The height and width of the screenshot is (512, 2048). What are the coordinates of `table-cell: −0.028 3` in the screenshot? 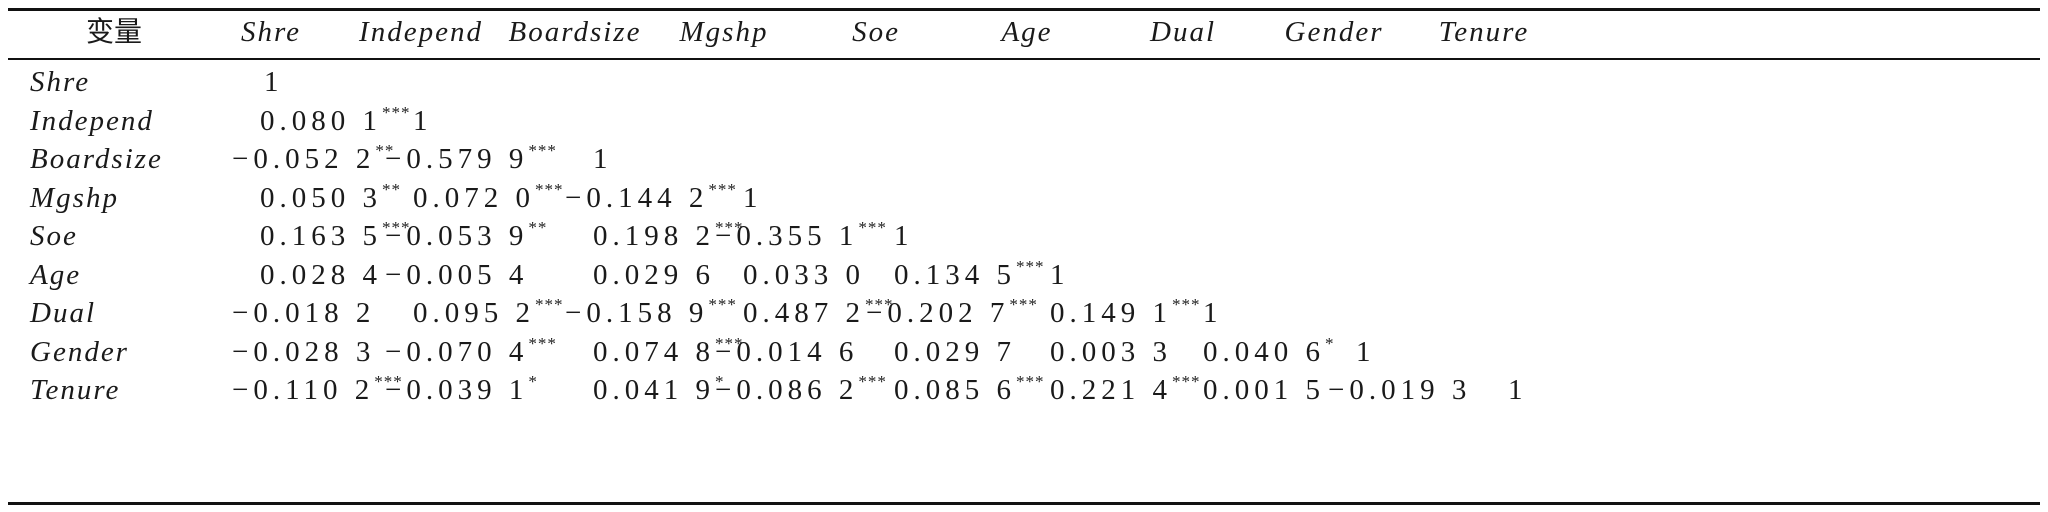 It's located at (304, 351).